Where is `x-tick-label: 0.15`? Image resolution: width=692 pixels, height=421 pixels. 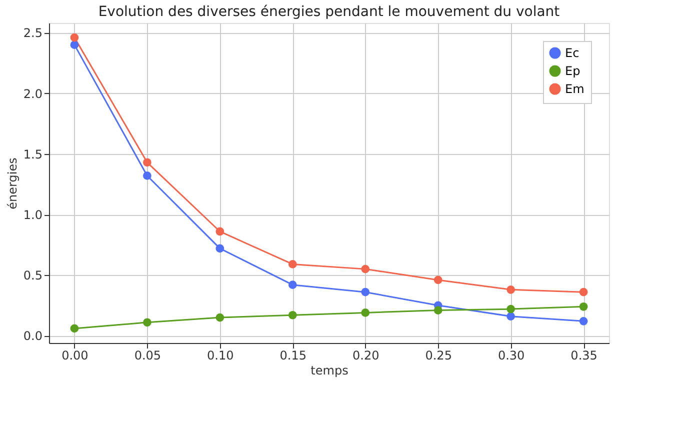 x-tick-label: 0.15 is located at coordinates (293, 355).